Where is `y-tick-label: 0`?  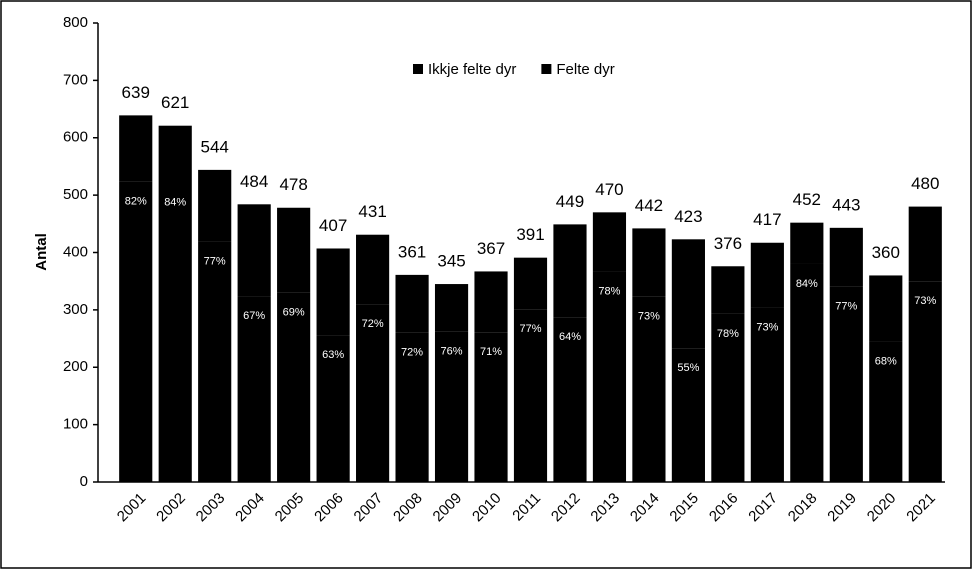
y-tick-label: 0 is located at coordinates (84, 481).